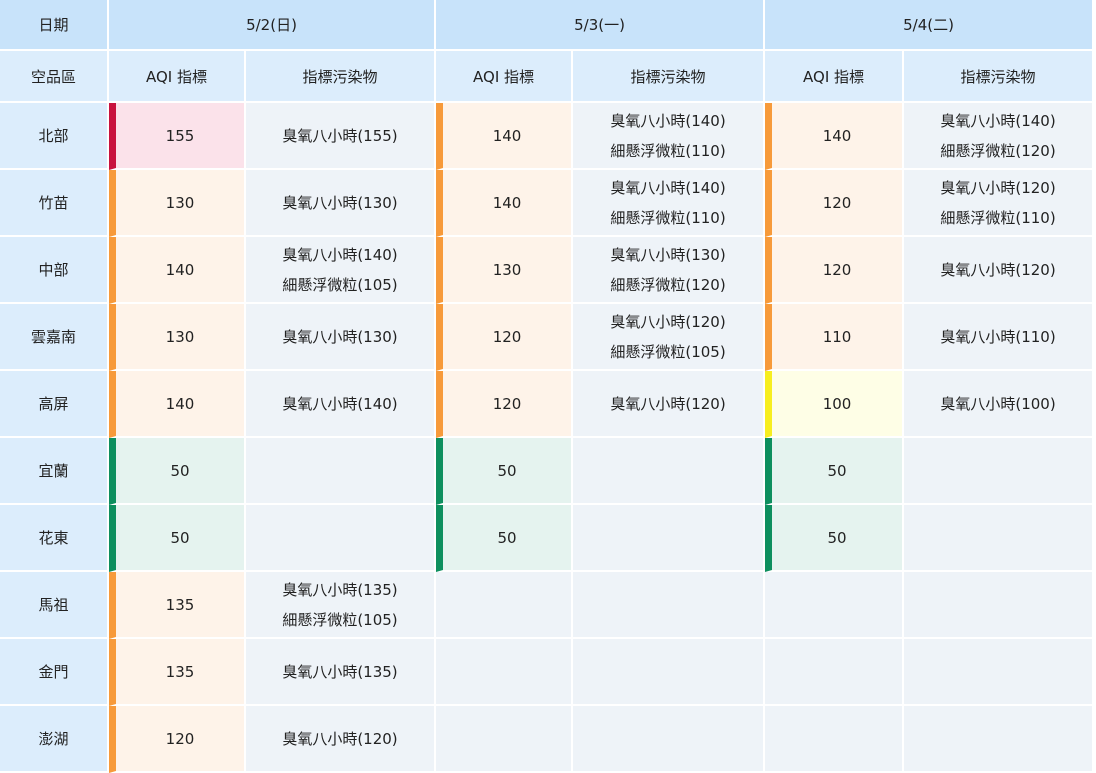 This screenshot has height=773, width=1096. I want to click on table-row: 金門 135 臭氧八小時(135), so click(547, 672).